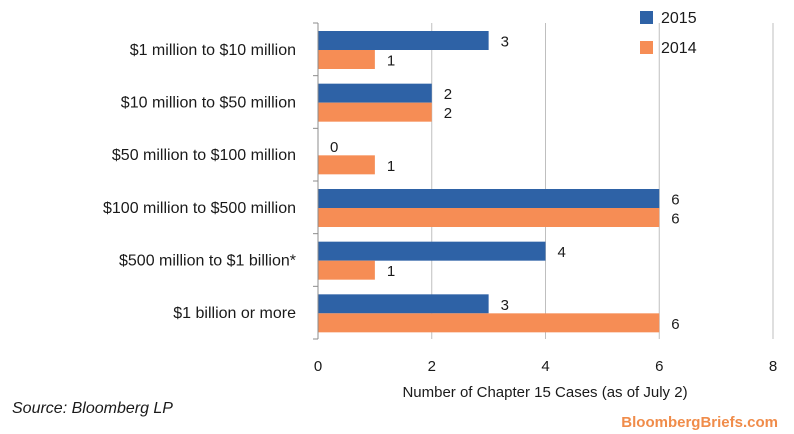 The image size is (794, 434). What do you see at coordinates (207, 261) in the screenshot?
I see `category-label: $500 million to $1 billion*` at bounding box center [207, 261].